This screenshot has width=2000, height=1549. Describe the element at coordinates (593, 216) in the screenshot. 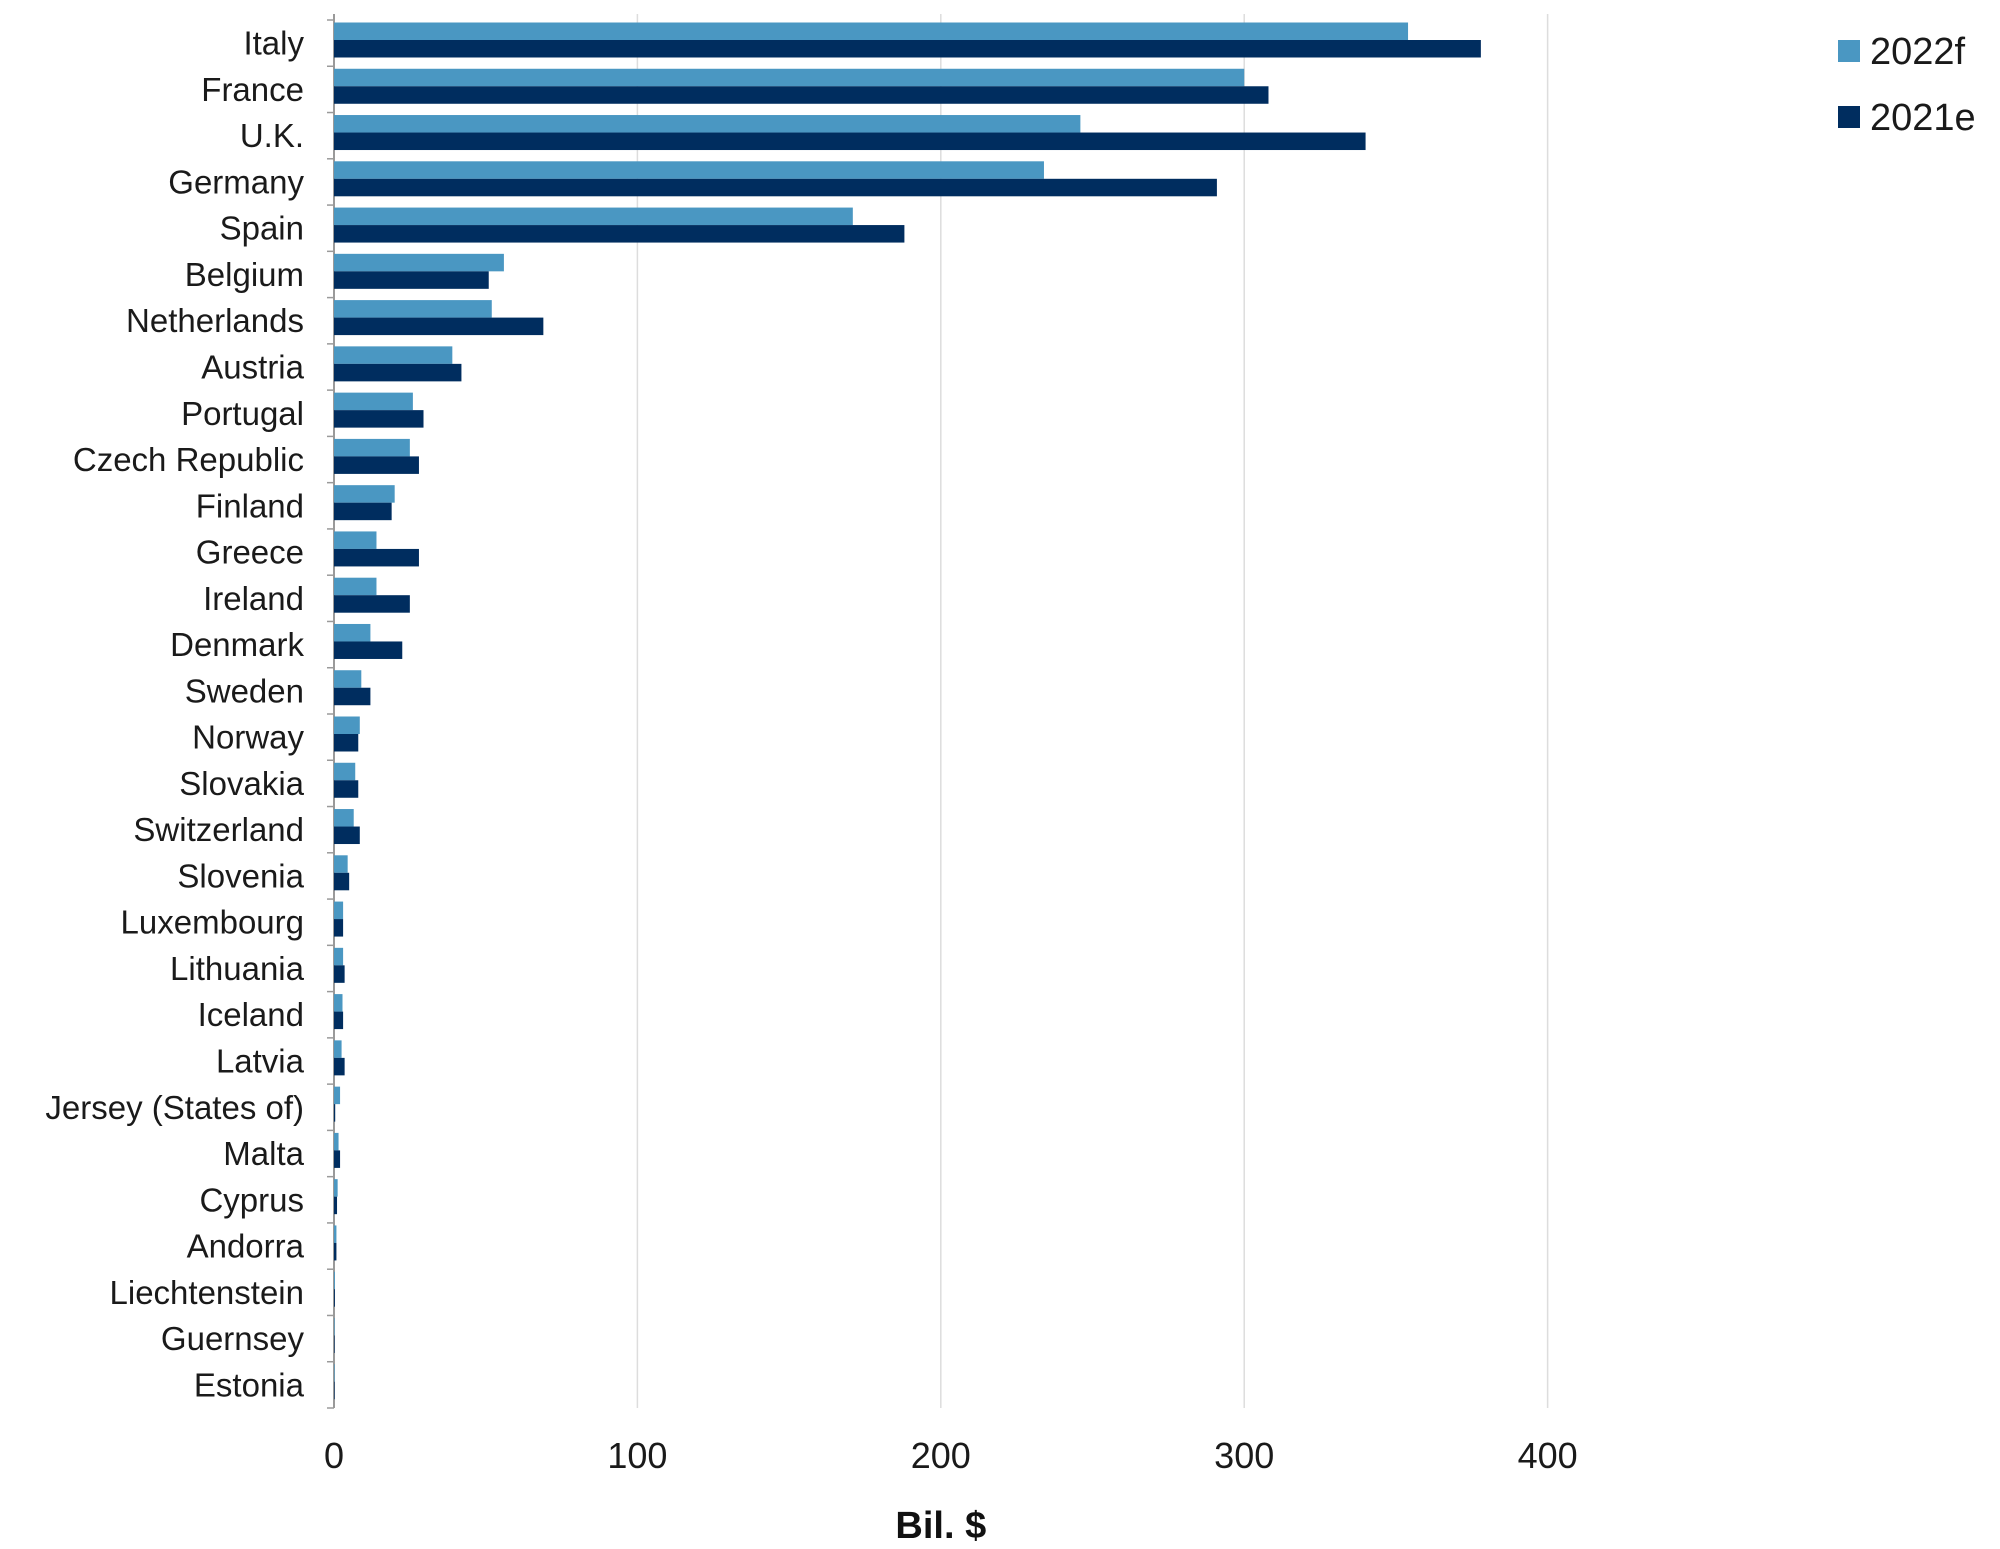

I see `bar-2022f-spain` at that location.